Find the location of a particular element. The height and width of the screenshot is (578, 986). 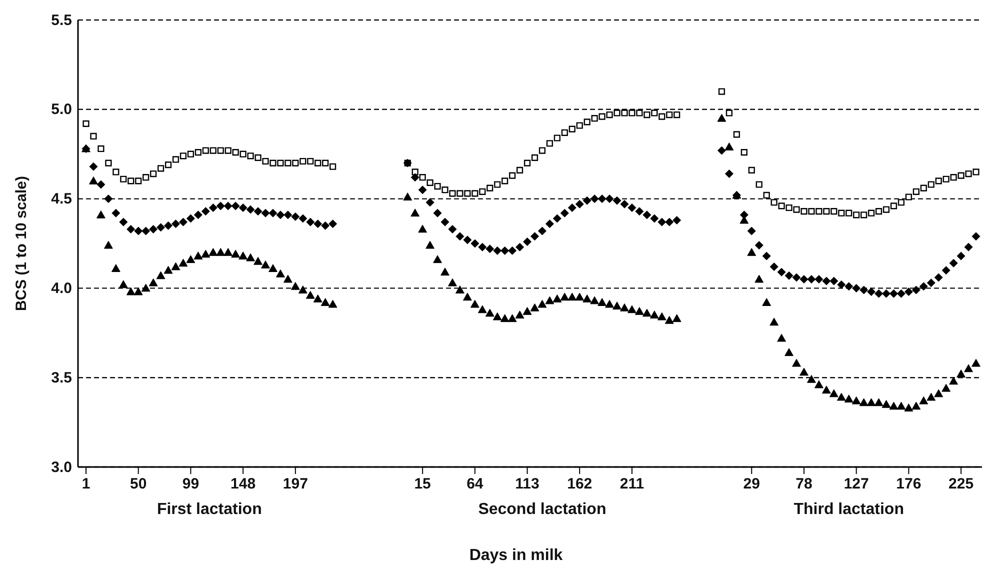

x-tick-label: 197 is located at coordinates (295, 484).